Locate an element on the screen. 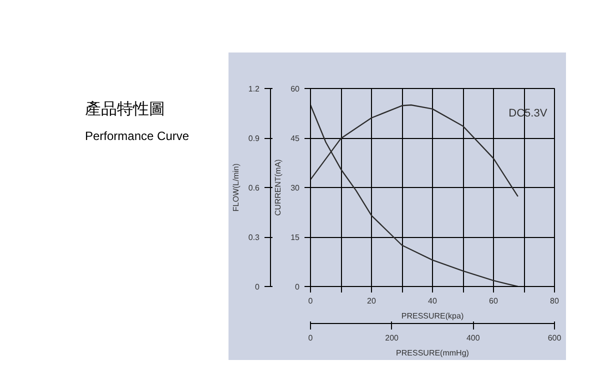 The image size is (596, 368). y2-axis-title: FLOW(L/min) is located at coordinates (235, 187).